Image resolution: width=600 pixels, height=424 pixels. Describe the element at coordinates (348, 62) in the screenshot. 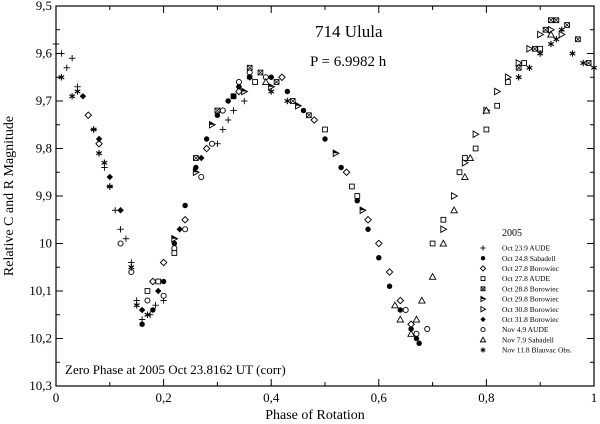

I see `chart-subtitle: P = 6.9982 h` at that location.